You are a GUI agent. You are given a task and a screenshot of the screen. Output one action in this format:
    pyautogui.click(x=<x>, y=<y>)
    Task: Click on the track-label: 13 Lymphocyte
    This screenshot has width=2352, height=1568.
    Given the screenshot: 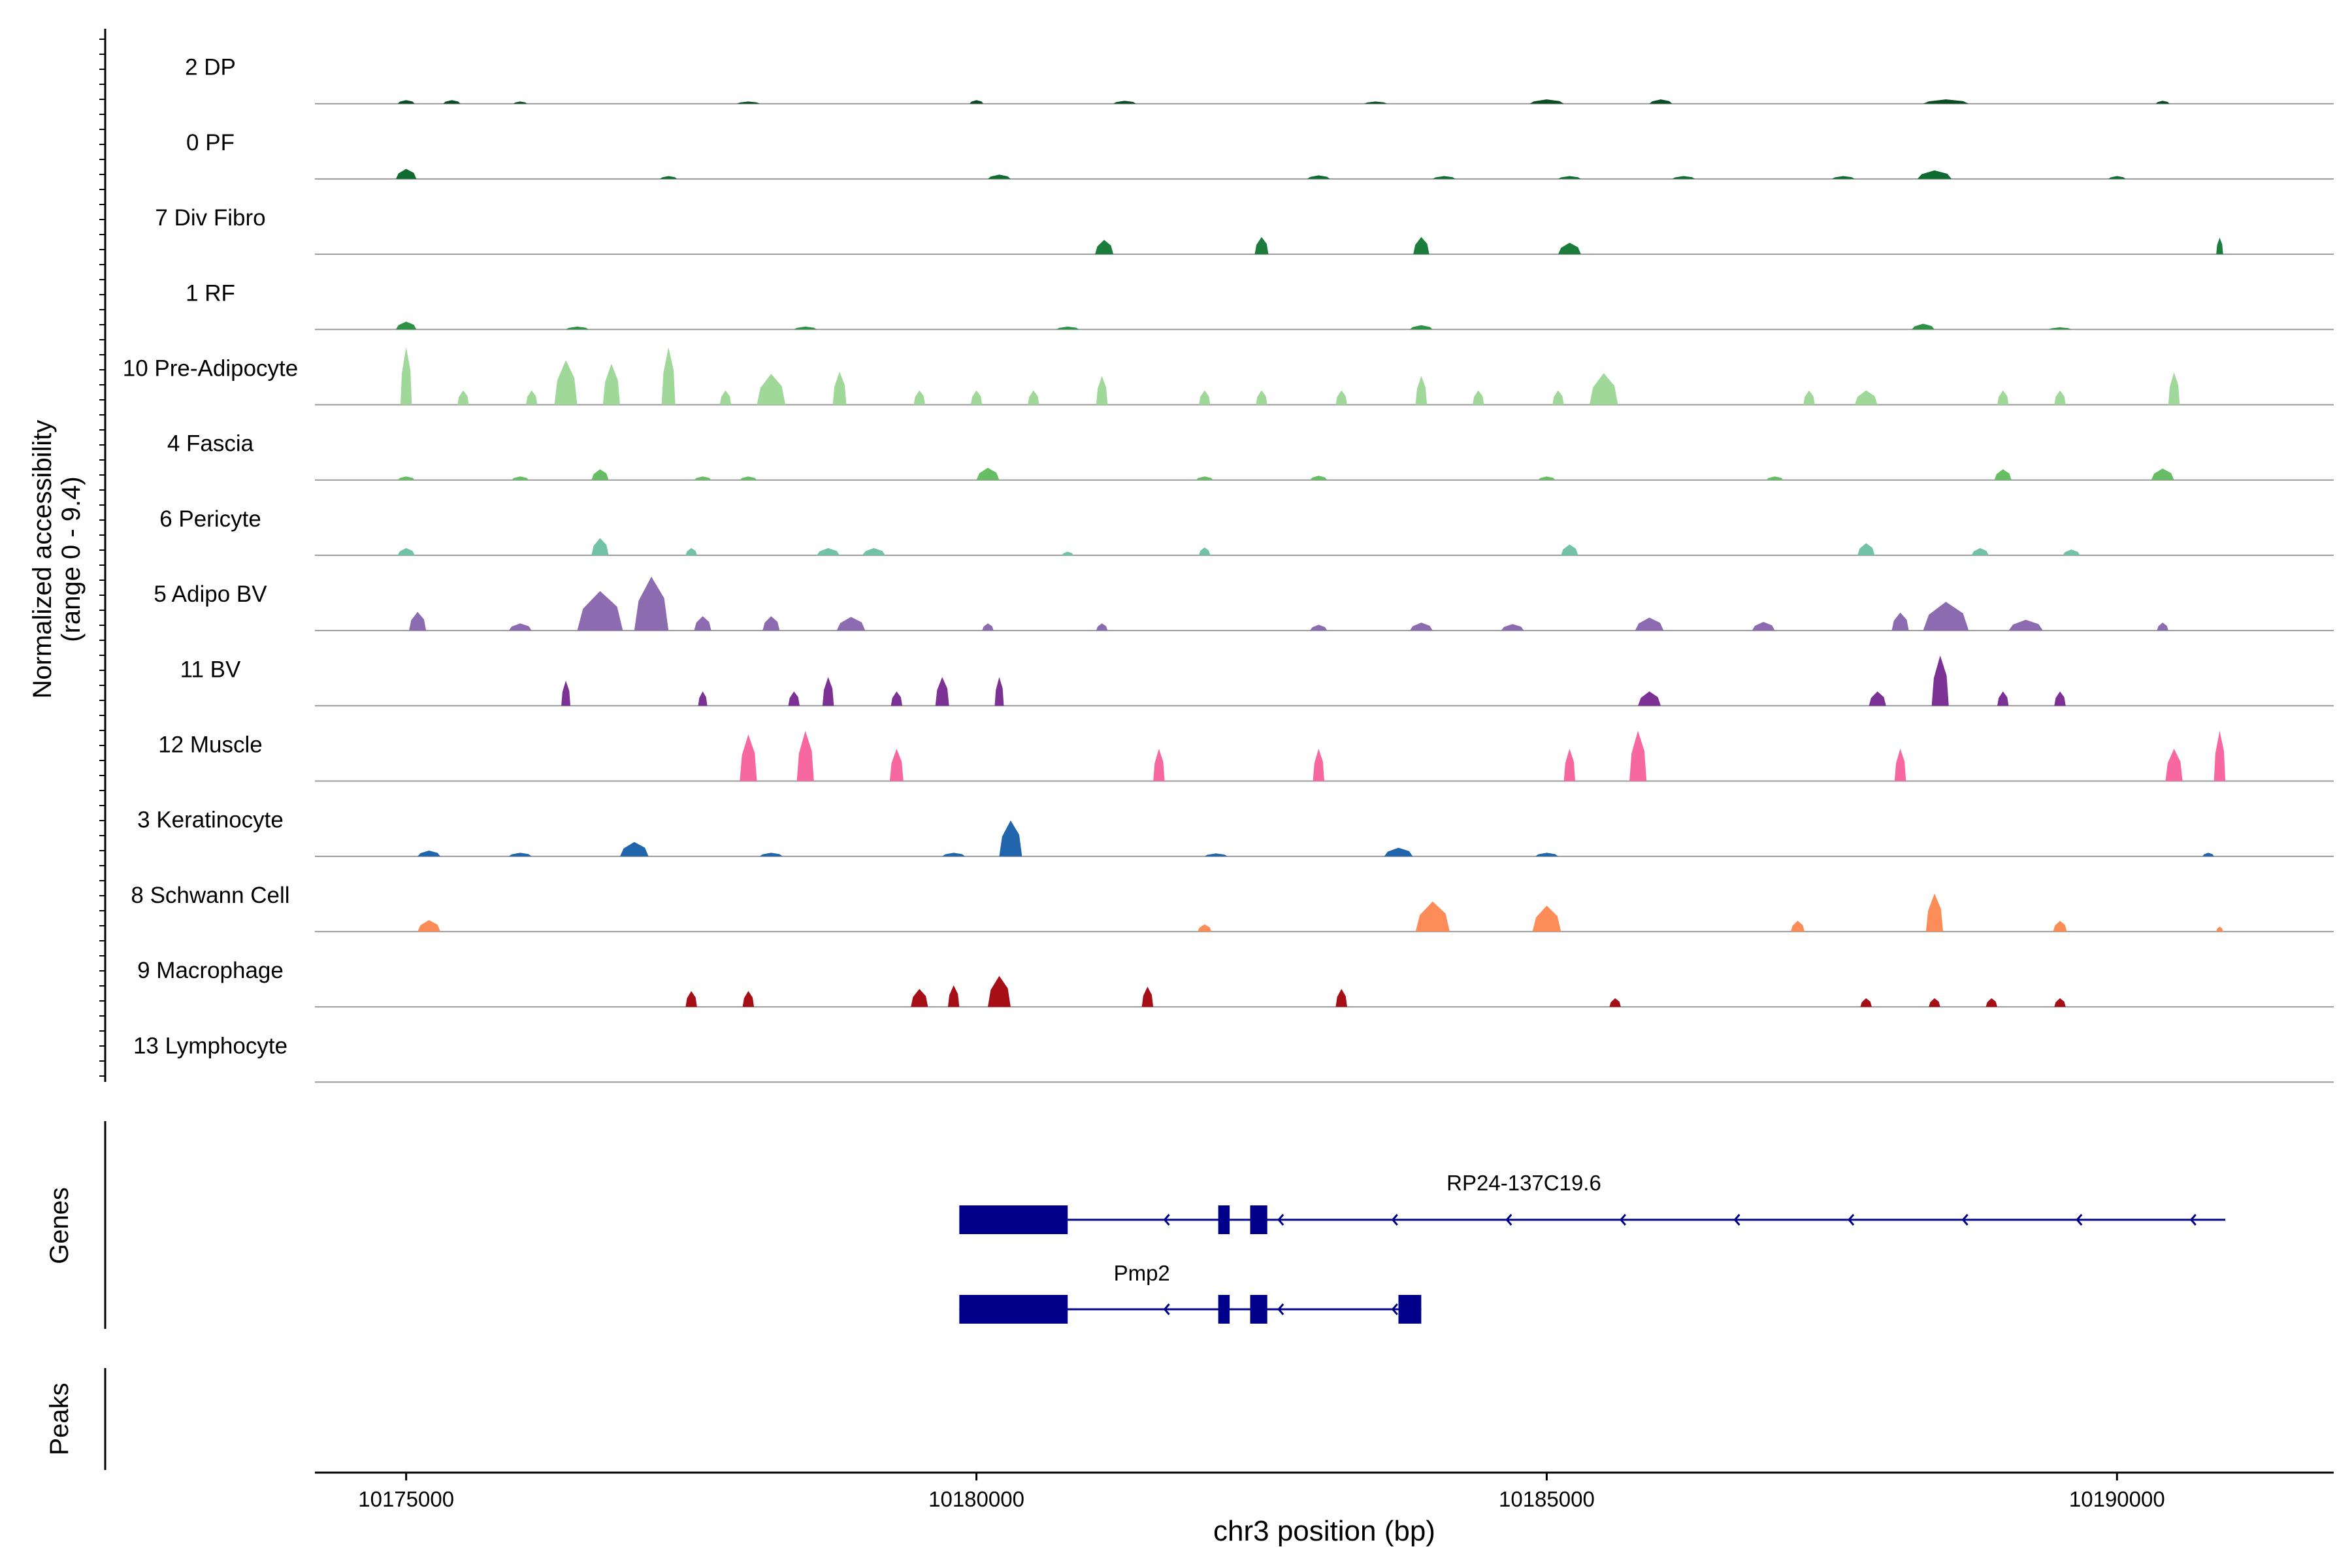 What is the action you would take?
    pyautogui.click(x=210, y=1045)
    